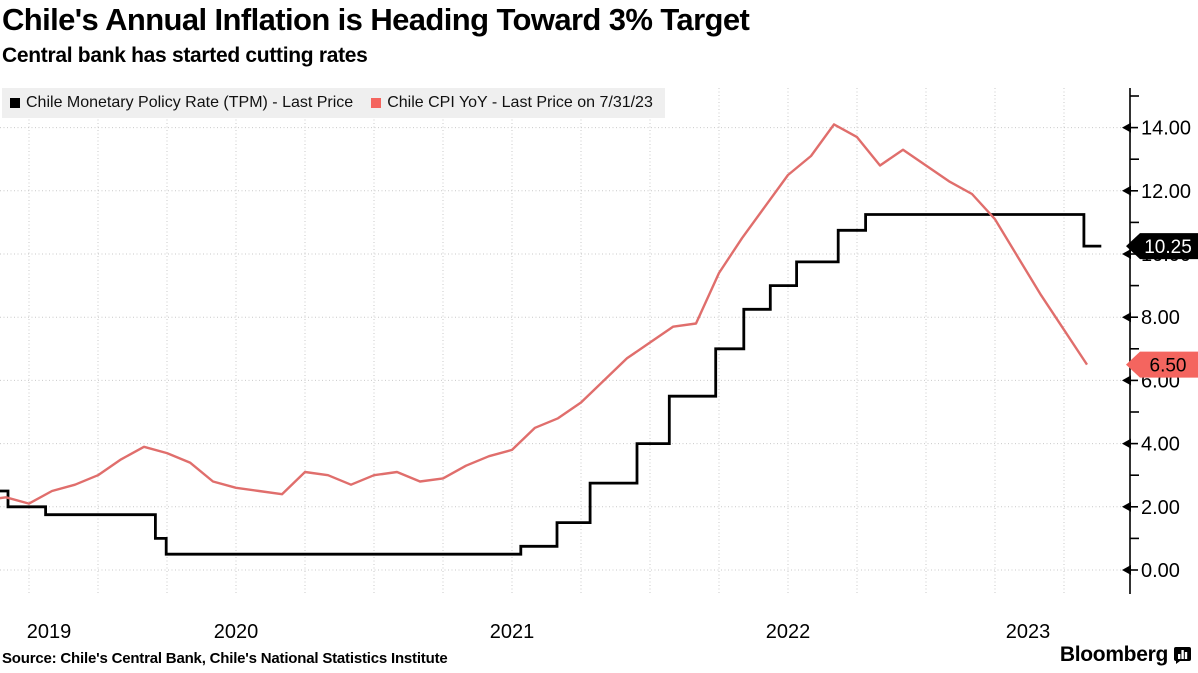  What do you see at coordinates (1166, 192) in the screenshot?
I see `y-tick-label: 12.00` at bounding box center [1166, 192].